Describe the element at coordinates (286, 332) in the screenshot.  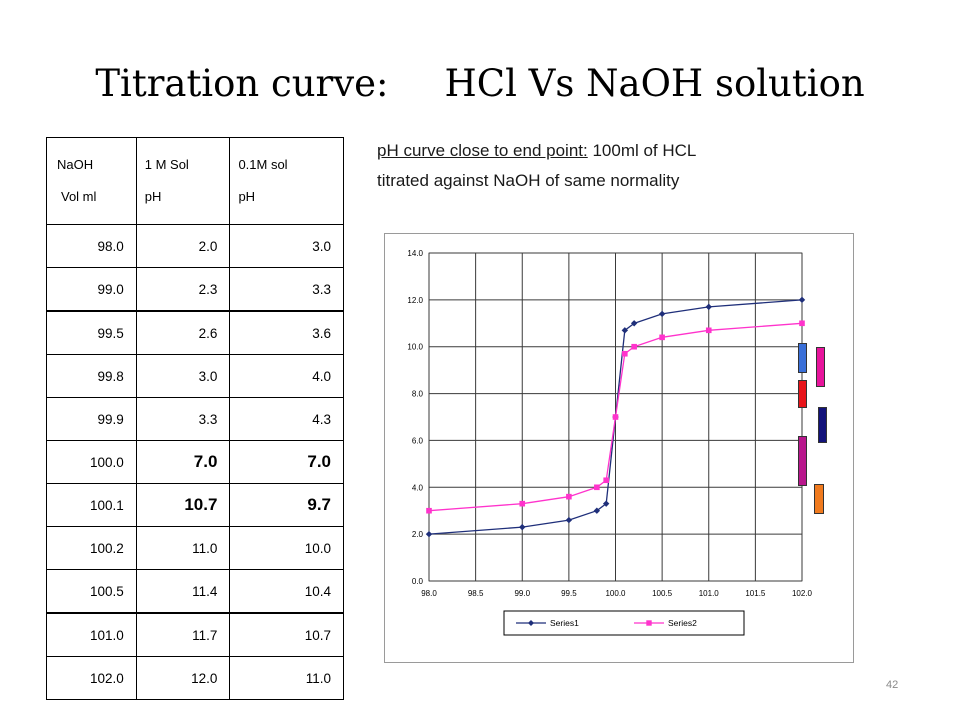
I see `cell-ph-01m: 3.6` at that location.